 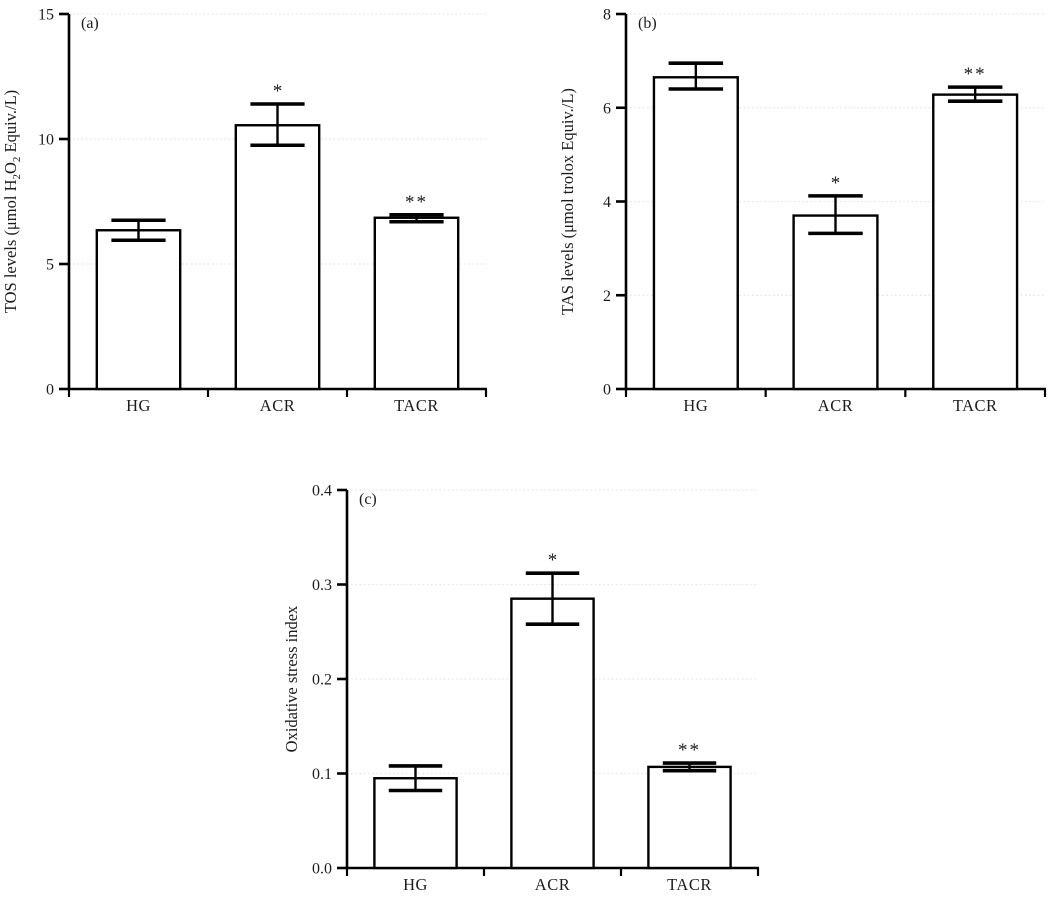 What do you see at coordinates (46, 140) in the screenshot?
I see `panel-a-y-tick-label: 10` at bounding box center [46, 140].